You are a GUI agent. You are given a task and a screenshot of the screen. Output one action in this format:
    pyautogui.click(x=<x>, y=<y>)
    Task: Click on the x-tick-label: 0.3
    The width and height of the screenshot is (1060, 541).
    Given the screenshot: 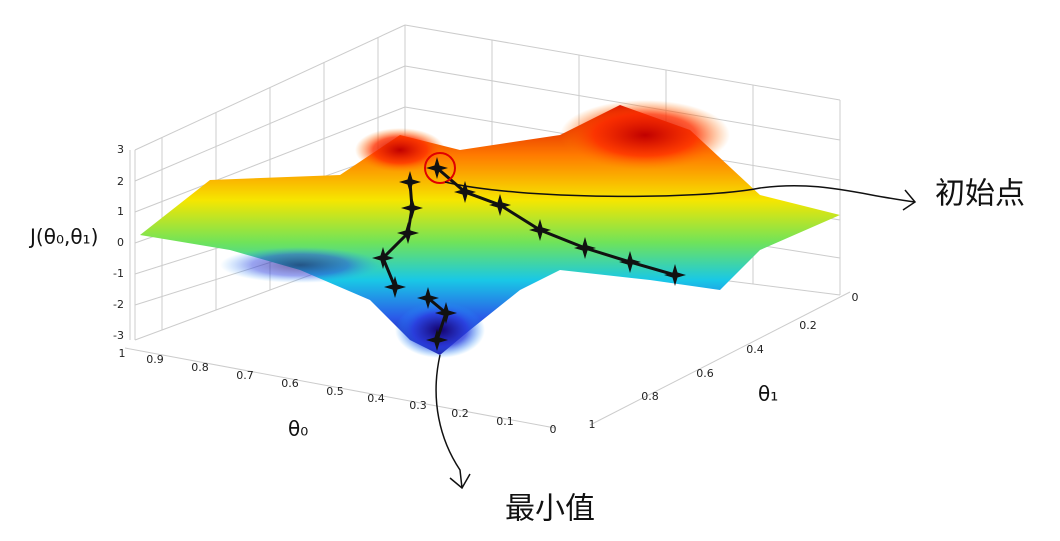 What is the action you would take?
    pyautogui.click(x=418, y=405)
    